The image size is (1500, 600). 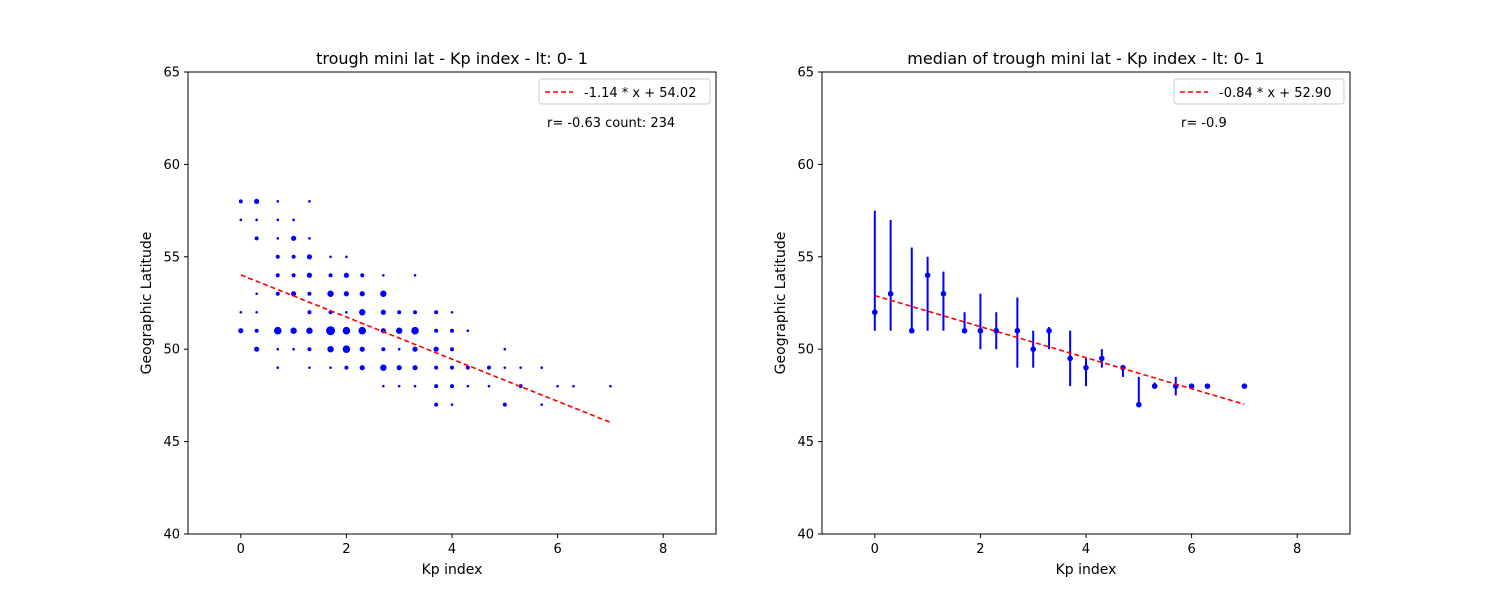 I want to click on right-x-tick-label: 4, so click(x=1086, y=549).